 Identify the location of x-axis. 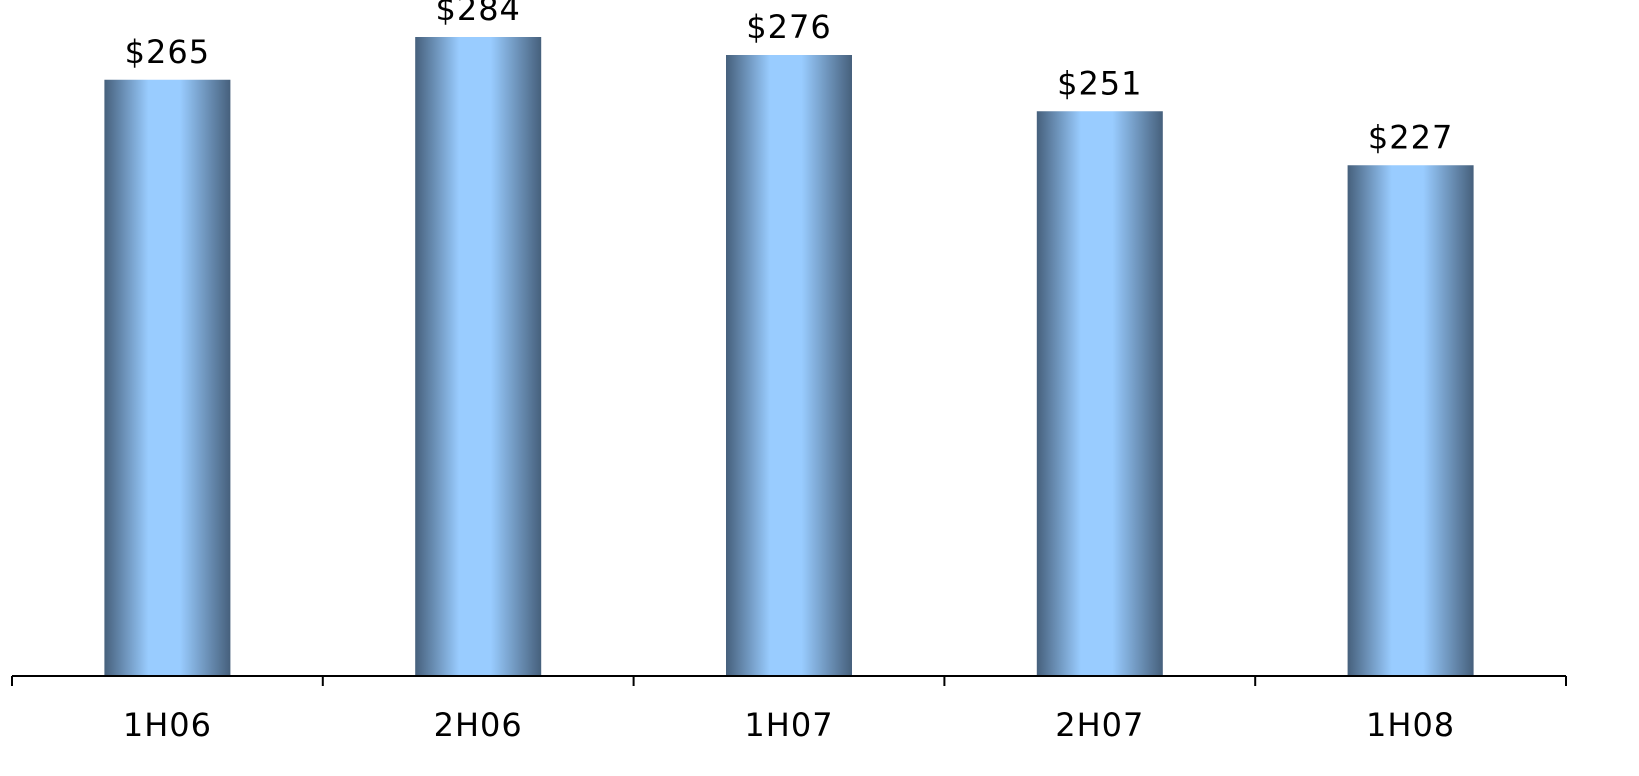
(789, 680).